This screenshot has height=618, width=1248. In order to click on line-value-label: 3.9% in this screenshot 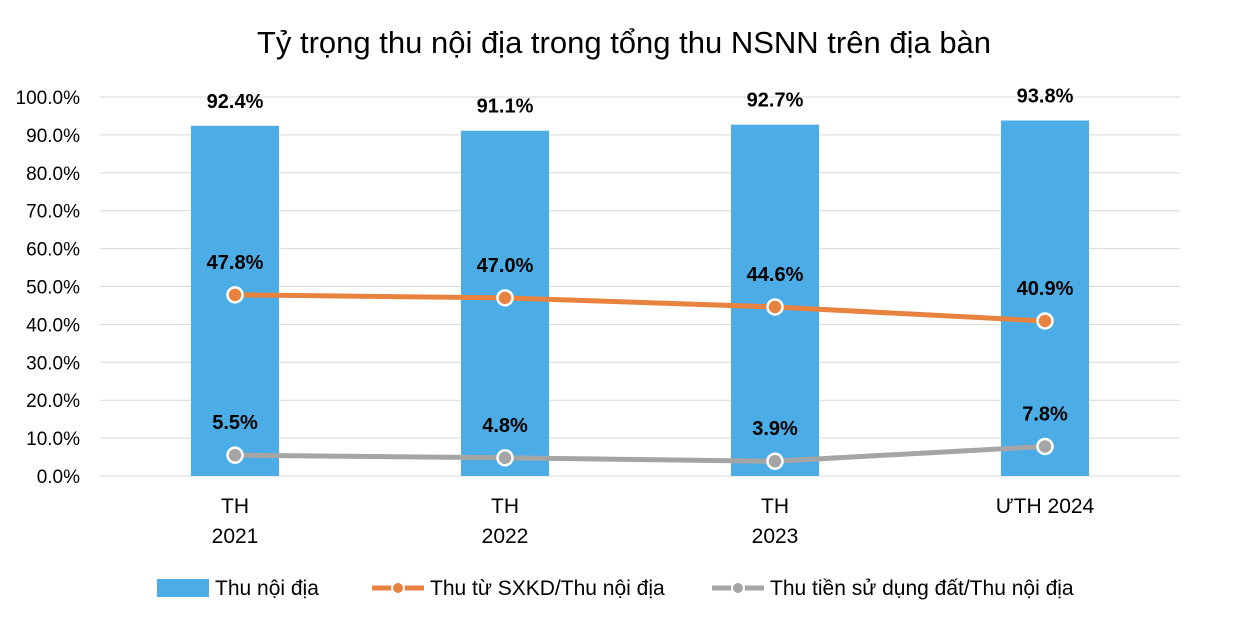, I will do `click(775, 429)`.